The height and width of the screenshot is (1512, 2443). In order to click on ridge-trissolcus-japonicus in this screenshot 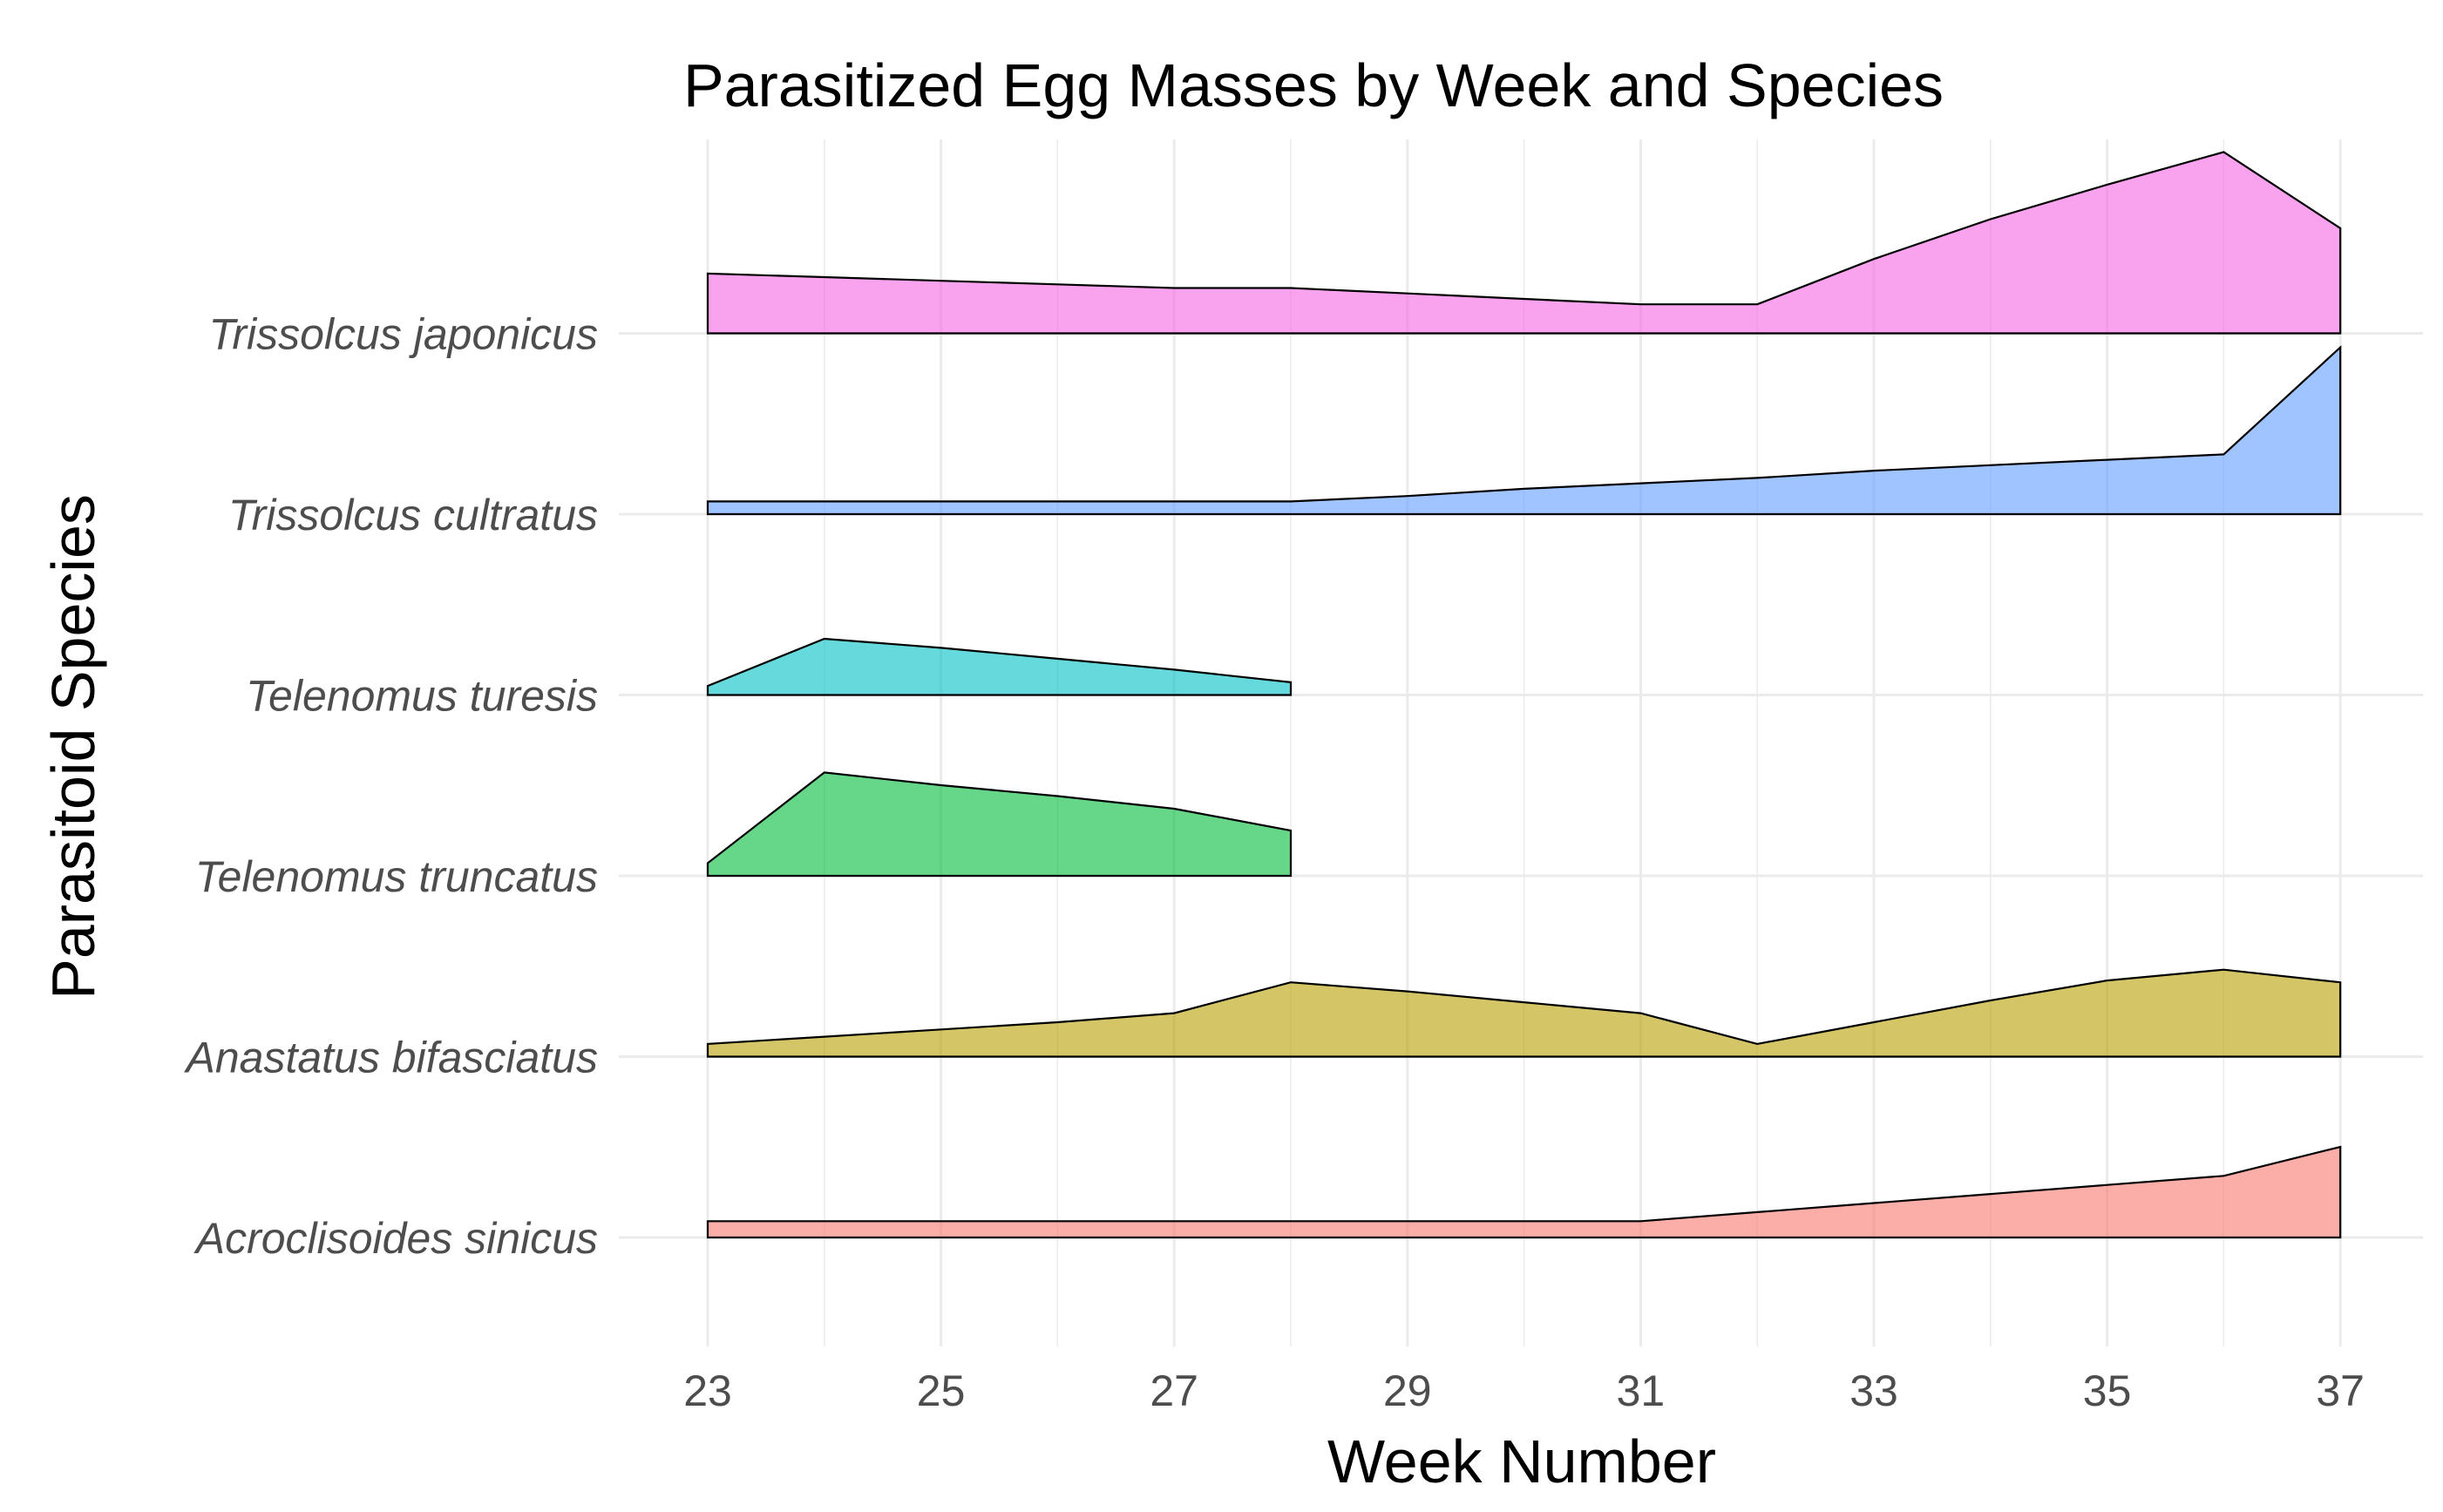, I will do `click(1524, 243)`.